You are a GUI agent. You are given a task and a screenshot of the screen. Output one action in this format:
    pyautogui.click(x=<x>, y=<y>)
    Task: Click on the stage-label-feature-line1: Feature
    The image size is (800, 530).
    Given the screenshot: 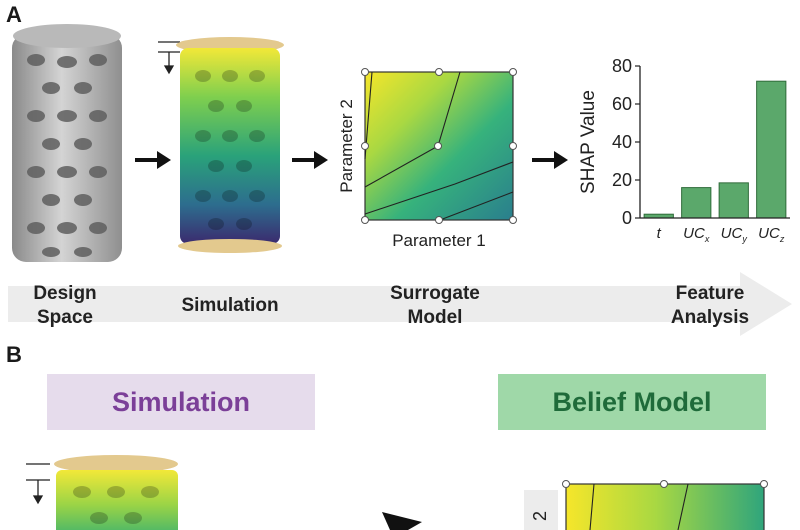 What is the action you would take?
    pyautogui.click(x=710, y=293)
    